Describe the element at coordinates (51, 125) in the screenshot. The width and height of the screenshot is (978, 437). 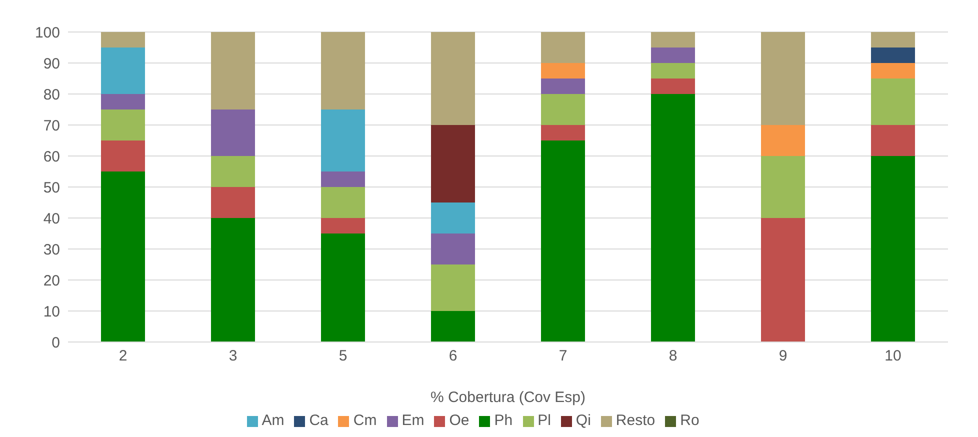
I see `y-tick-label: 70` at that location.